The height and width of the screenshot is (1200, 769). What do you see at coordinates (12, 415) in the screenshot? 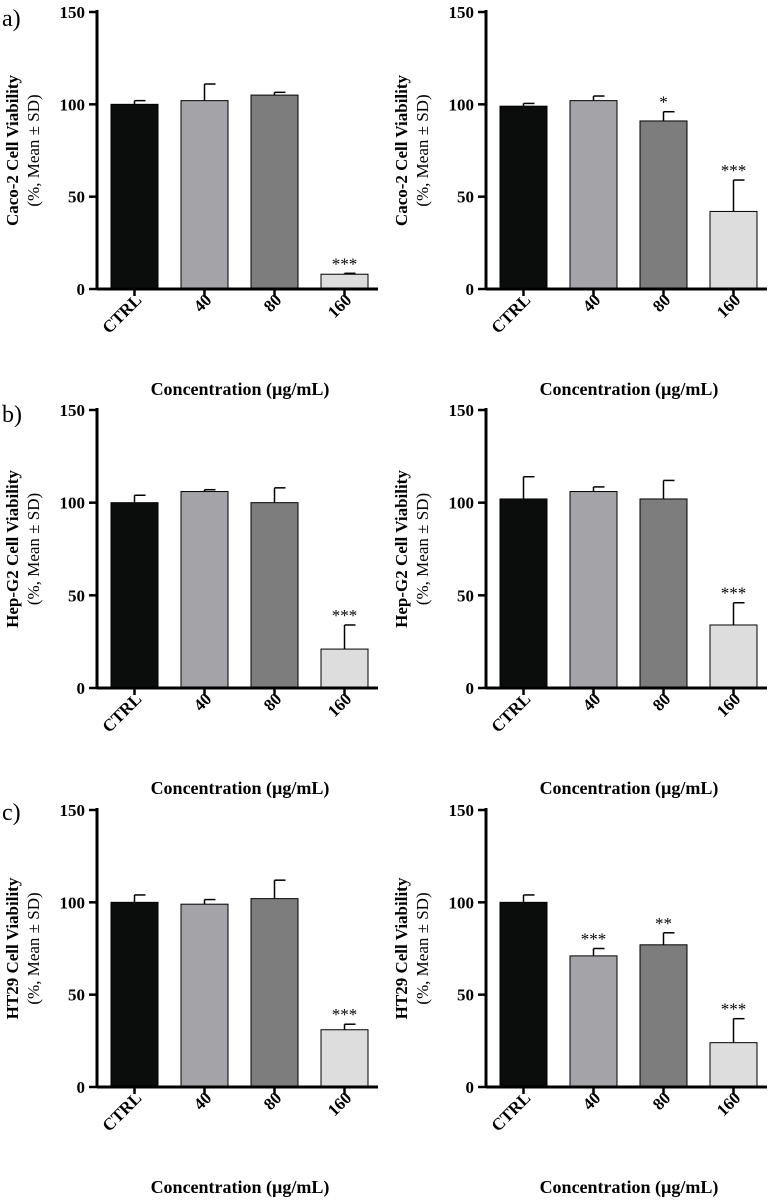
I see `panel-label-b: b)` at bounding box center [12, 415].